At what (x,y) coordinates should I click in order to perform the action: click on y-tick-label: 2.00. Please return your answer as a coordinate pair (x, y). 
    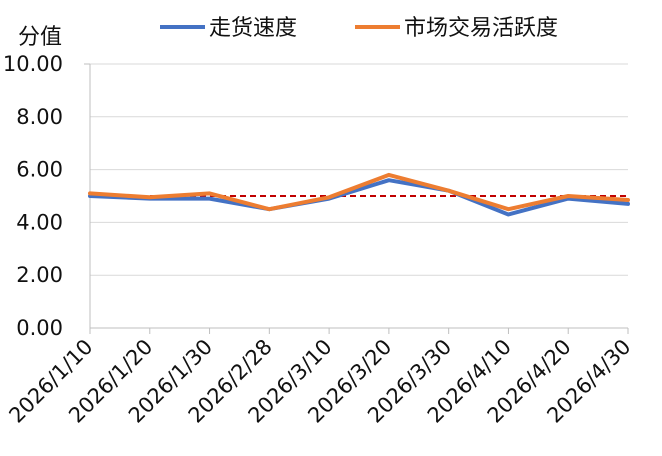
    Looking at the image, I should click on (39, 275).